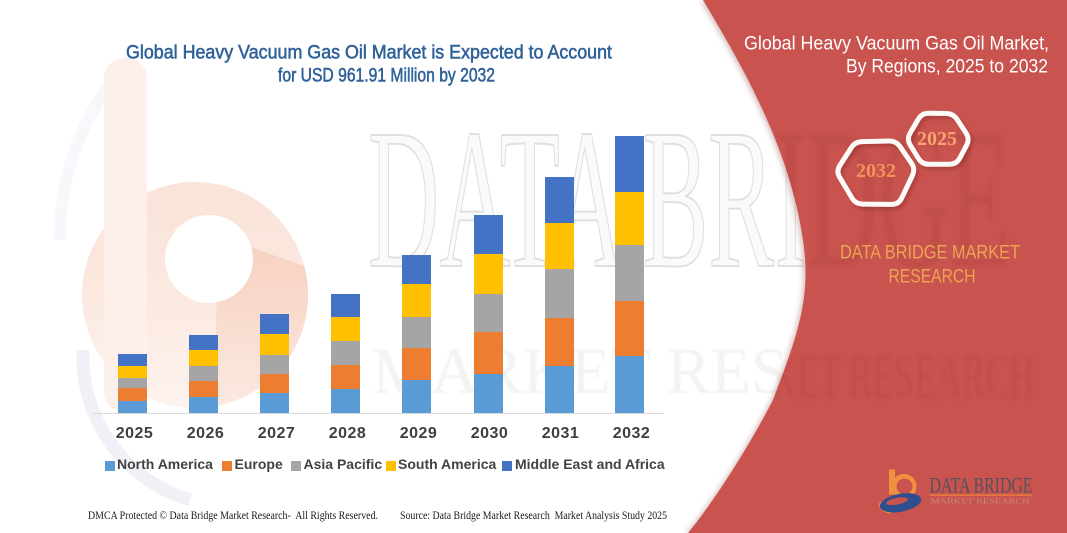 This screenshot has width=1067, height=533. Describe the element at coordinates (937, 139) in the screenshot. I see `svg-text: 2025` at that location.